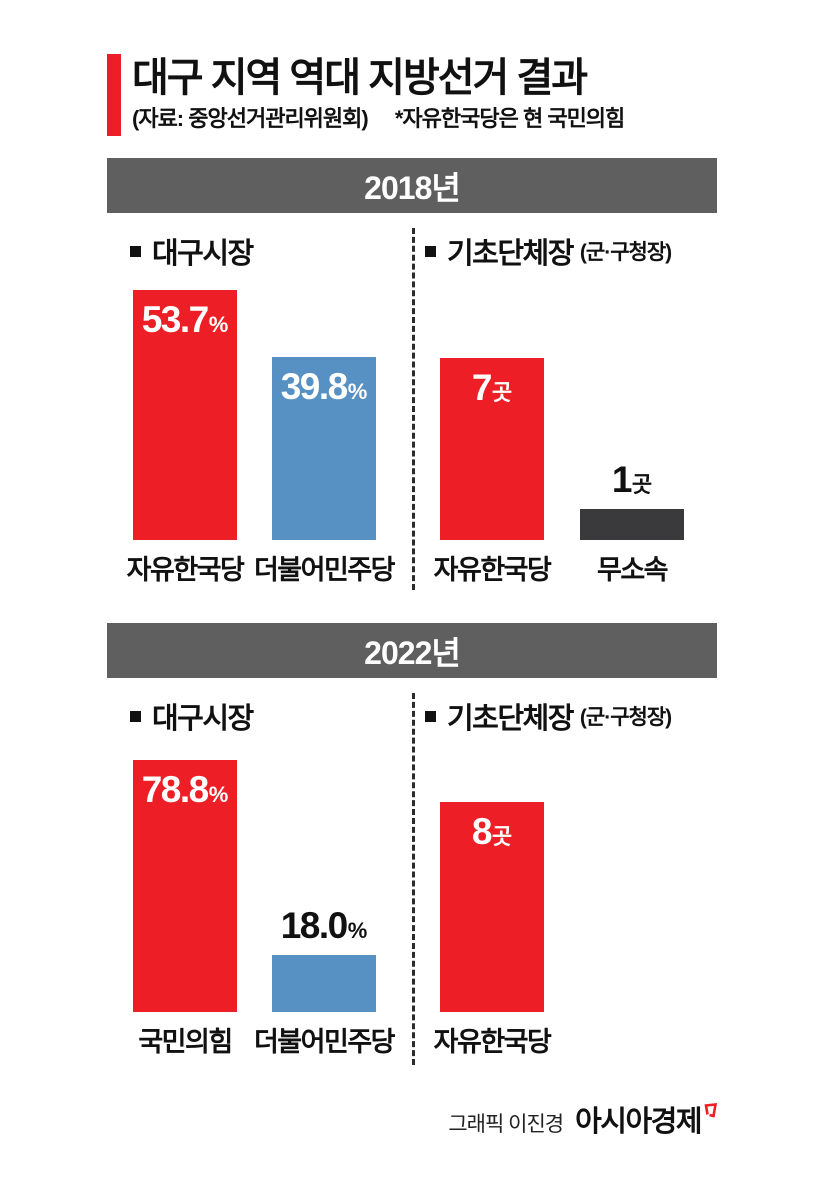  I want to click on asiae-logo-text: 아시아경제, so click(638, 1122).